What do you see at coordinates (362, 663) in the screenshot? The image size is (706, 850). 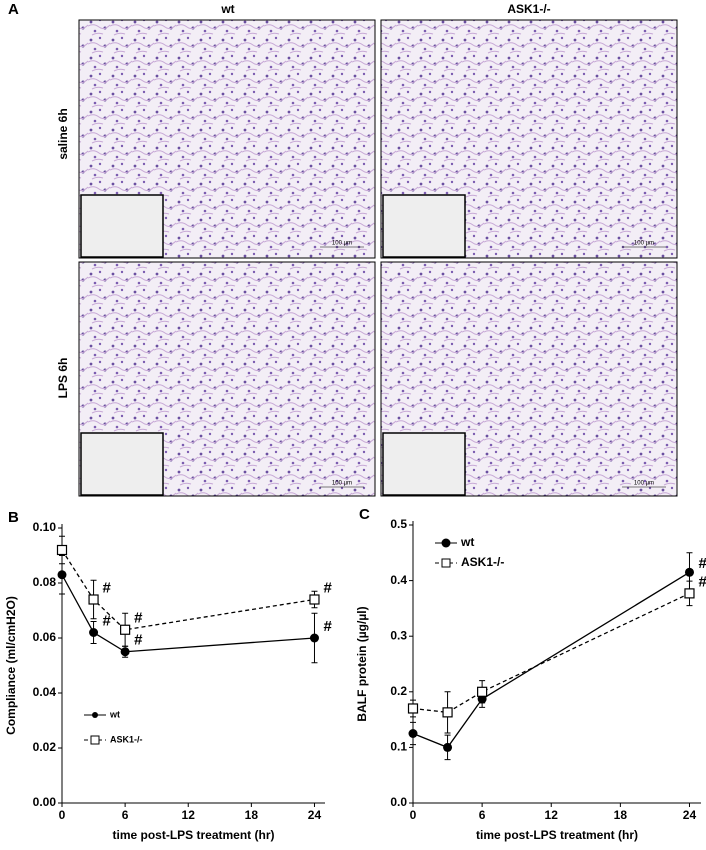 I see `y-axis-label: BALF protein (µg/µl)` at bounding box center [362, 663].